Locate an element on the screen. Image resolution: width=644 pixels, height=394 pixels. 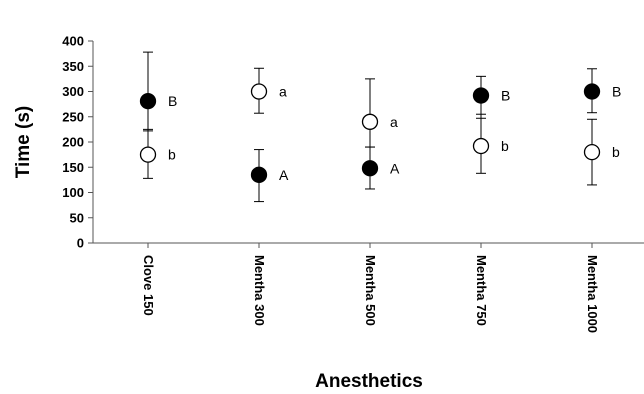
y-tick-label: 200 is located at coordinates (73, 142).